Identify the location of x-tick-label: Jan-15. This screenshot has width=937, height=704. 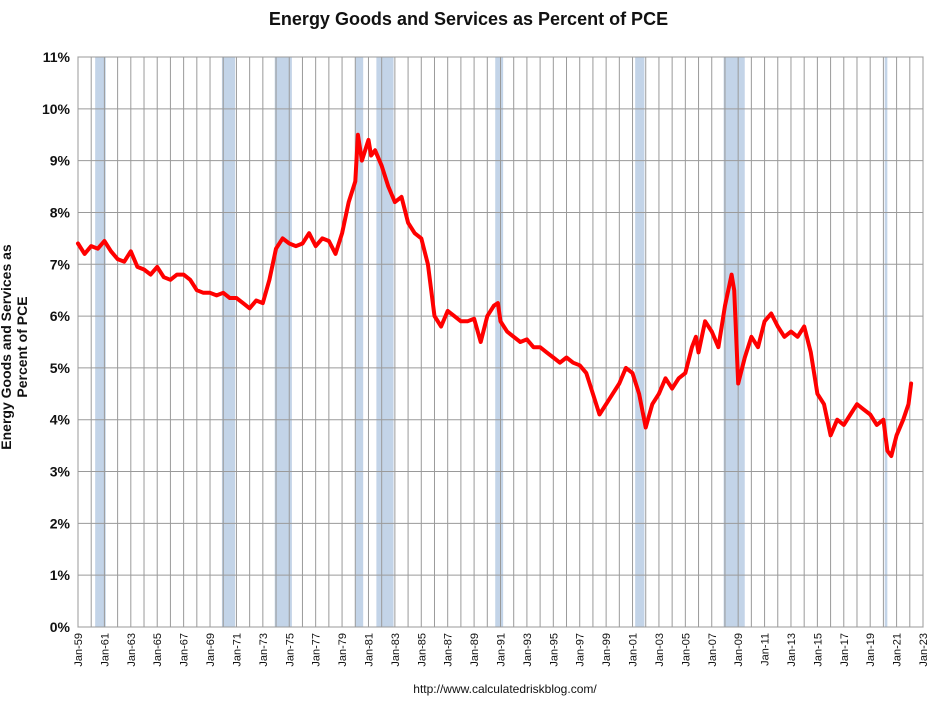
(818, 650).